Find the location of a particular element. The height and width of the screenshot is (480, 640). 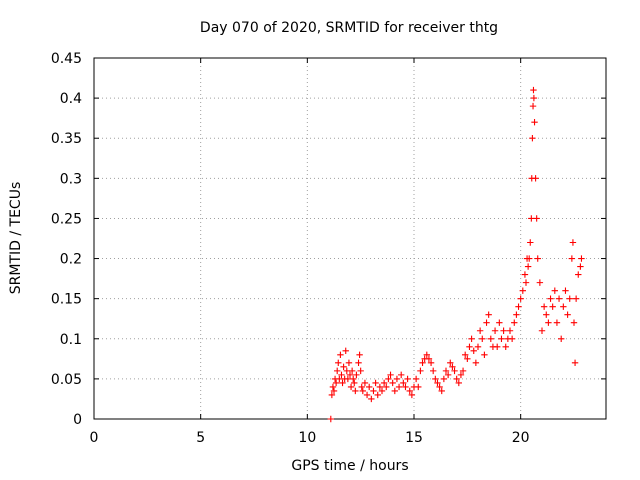

y-tick-label: 0.05 is located at coordinates (66, 380).